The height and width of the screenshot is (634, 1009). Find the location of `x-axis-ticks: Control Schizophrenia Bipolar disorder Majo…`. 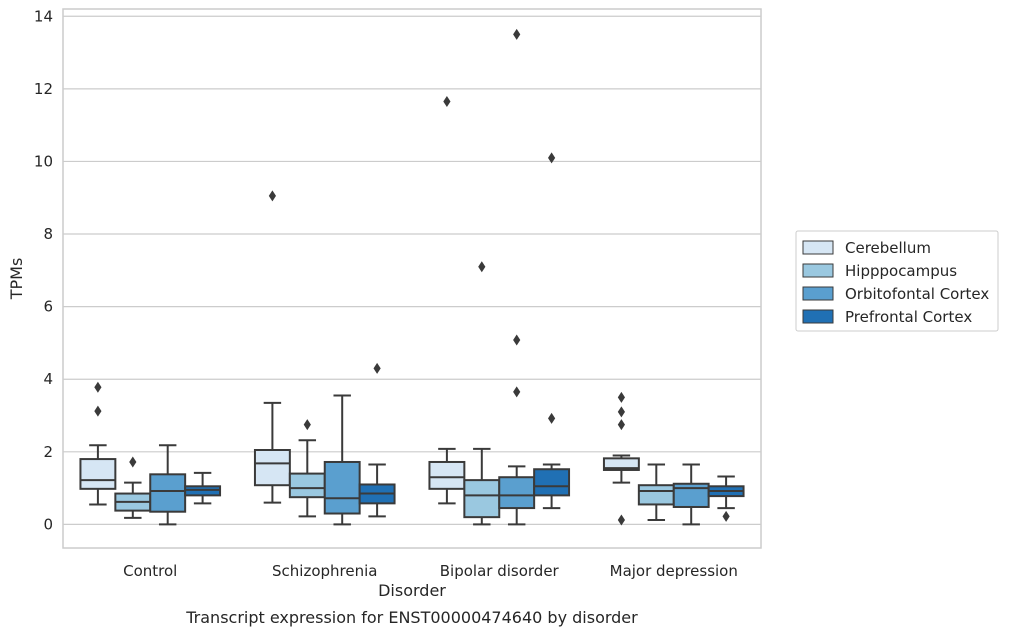

x-axis-ticks: Control Schizophrenia Bipolar disorder Majo… is located at coordinates (430, 571).